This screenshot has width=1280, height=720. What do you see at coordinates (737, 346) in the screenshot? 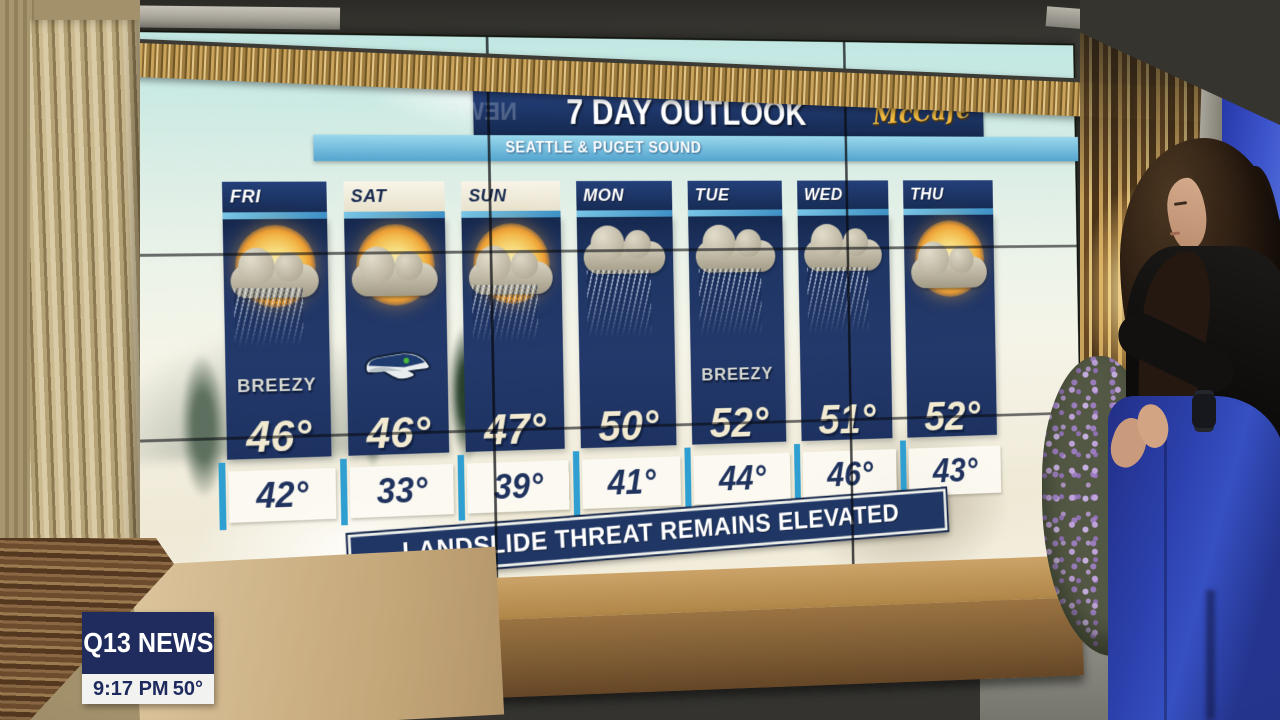
I see `forecast-day-tue: TUE 52° BREEZY 44°` at bounding box center [737, 346].